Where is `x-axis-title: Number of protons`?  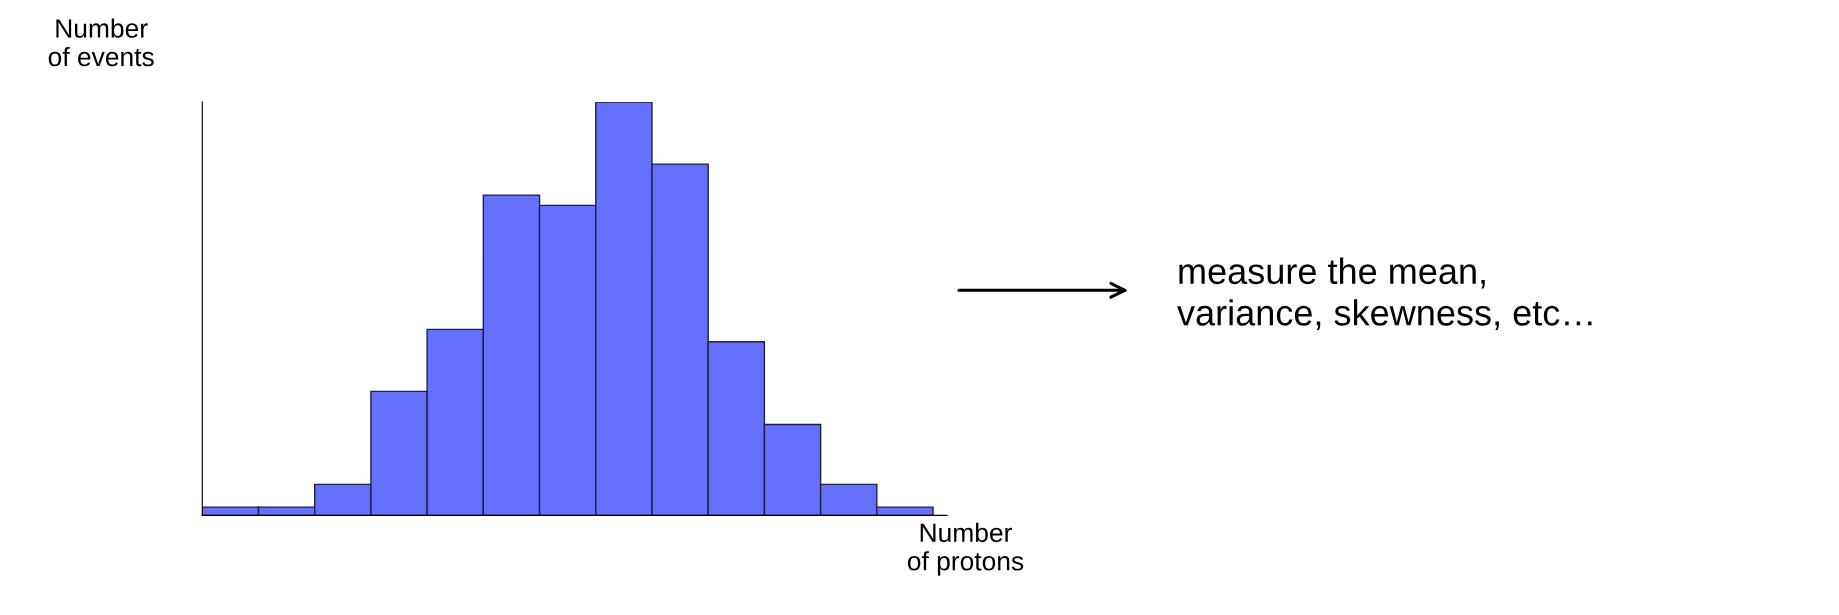 x-axis-title: Number of protons is located at coordinates (965, 549).